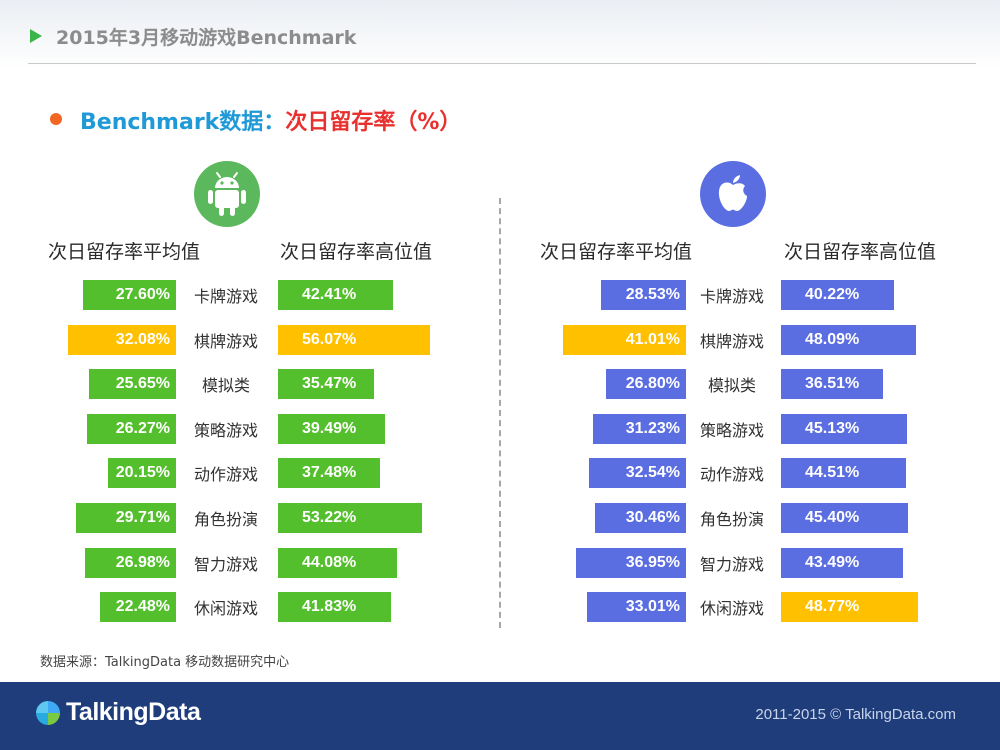  Describe the element at coordinates (335, 295) in the screenshot. I see `android-high-bar: 42.41%` at that location.